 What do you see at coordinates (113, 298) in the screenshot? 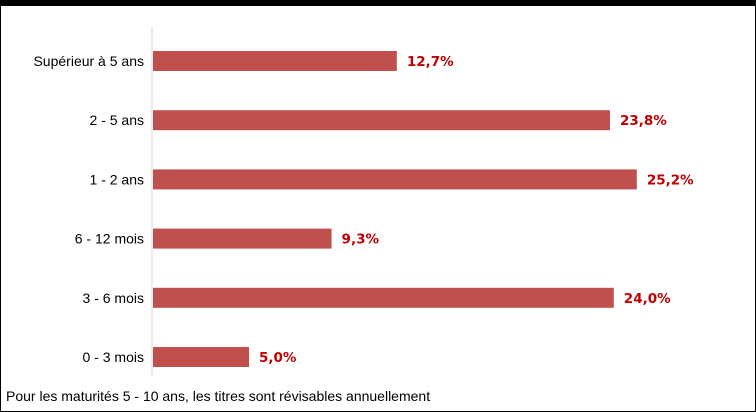
I see `category-label: 3 - 6 mois` at bounding box center [113, 298].